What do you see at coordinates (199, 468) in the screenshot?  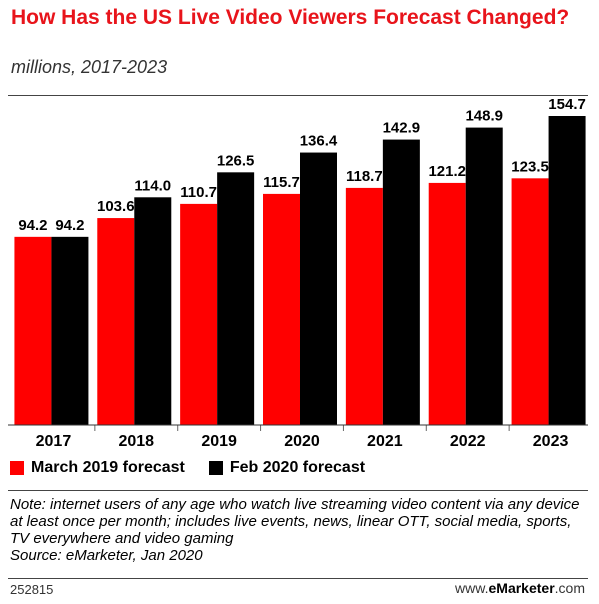 I see `chart-legend: March 2019 forecast Feb 2020 forecast` at bounding box center [199, 468].